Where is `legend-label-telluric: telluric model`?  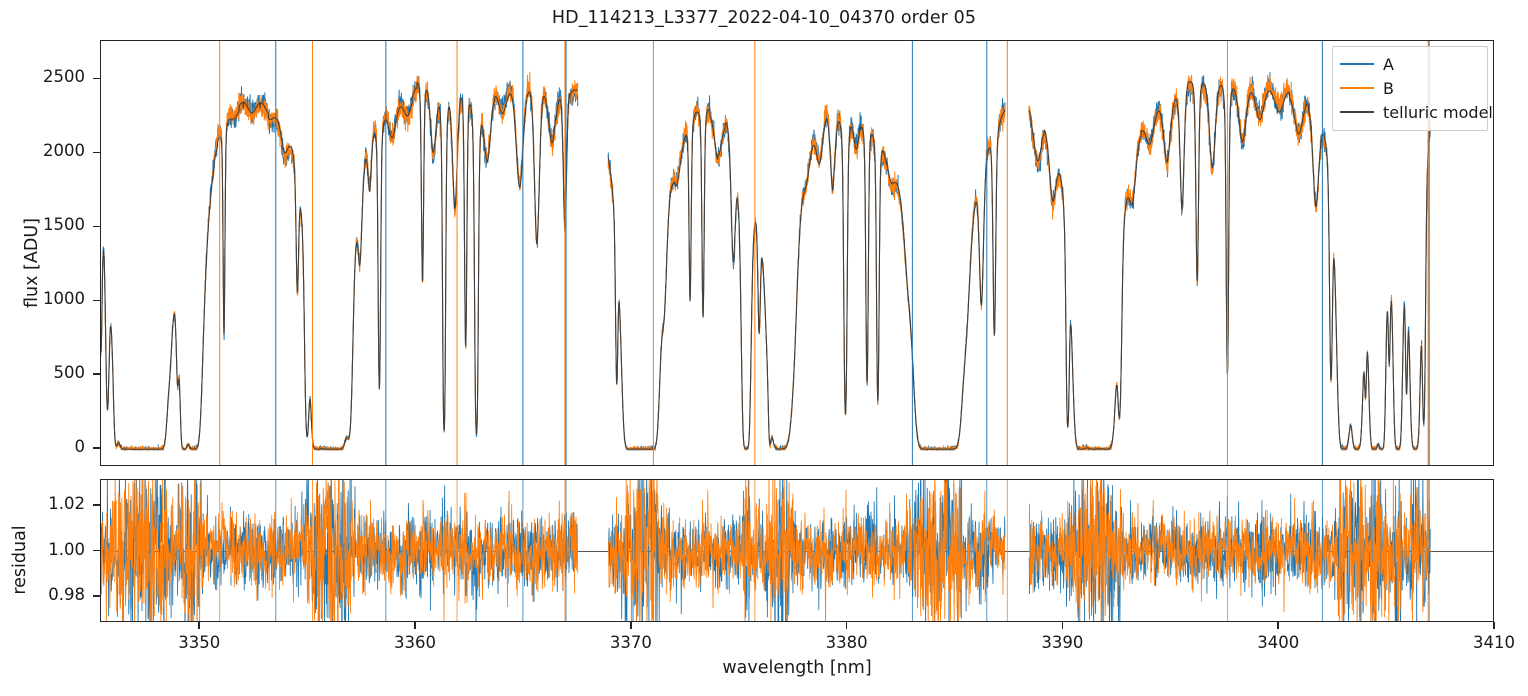 legend-label-telluric: telluric model is located at coordinates (1438, 112).